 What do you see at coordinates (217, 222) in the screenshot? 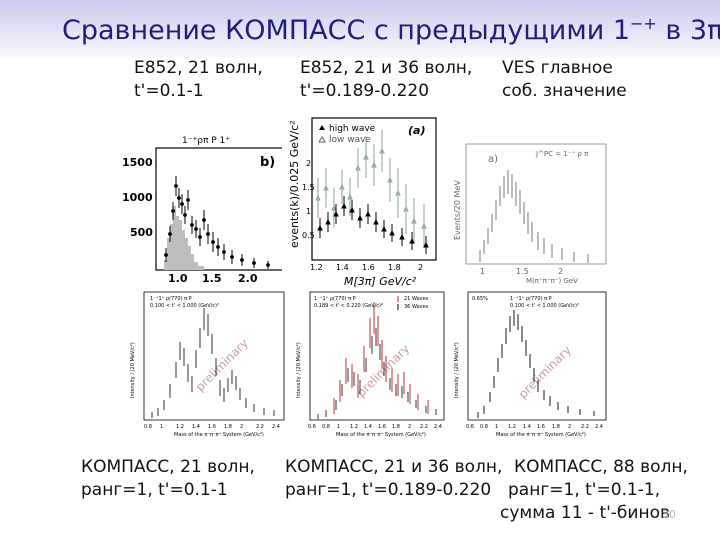
I see `data-points-black` at bounding box center [217, 222].